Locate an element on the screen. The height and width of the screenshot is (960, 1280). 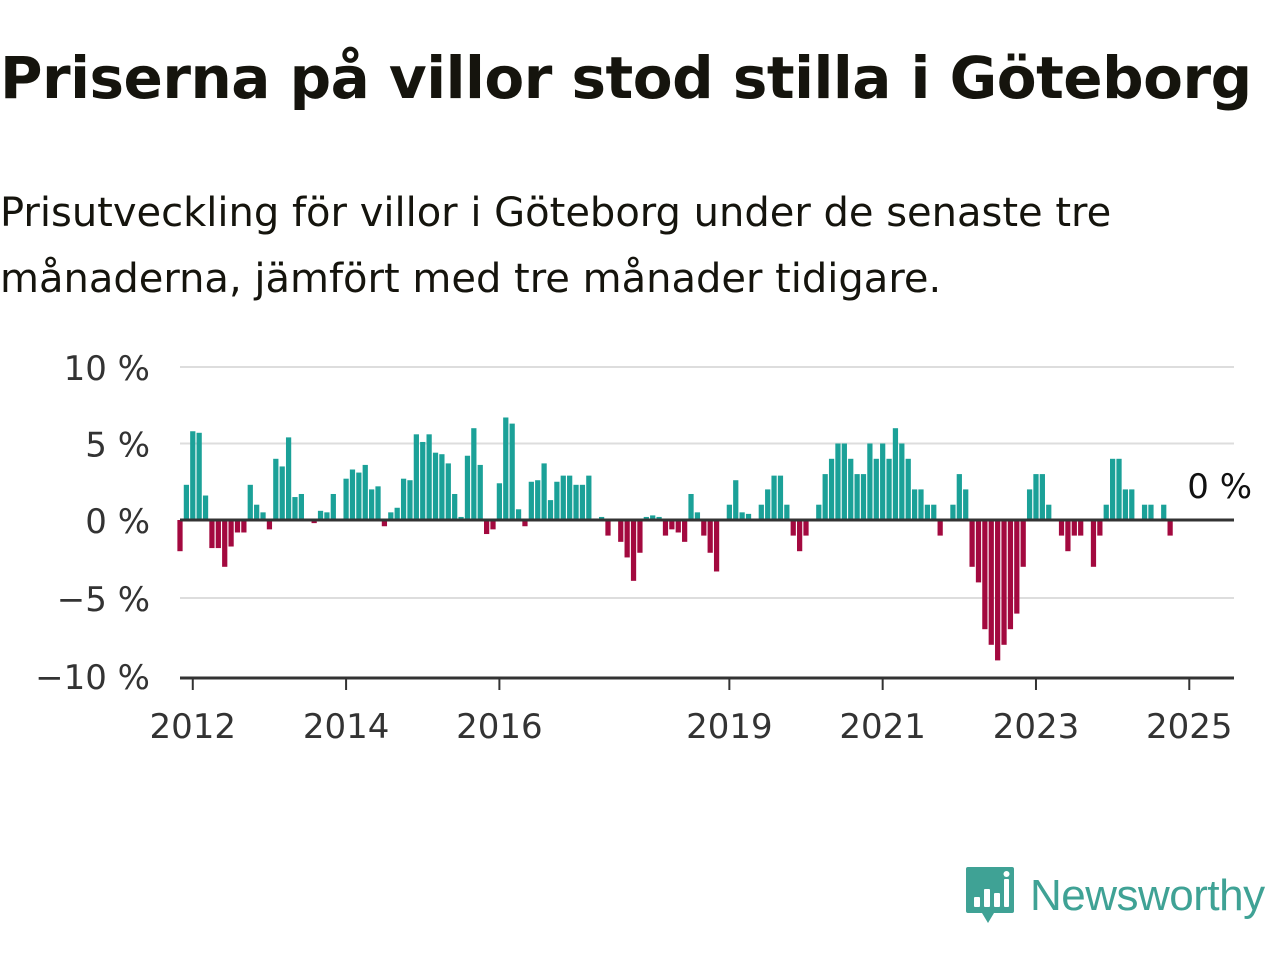
brand-name: Newsworthy is located at coordinates (1147, 895).